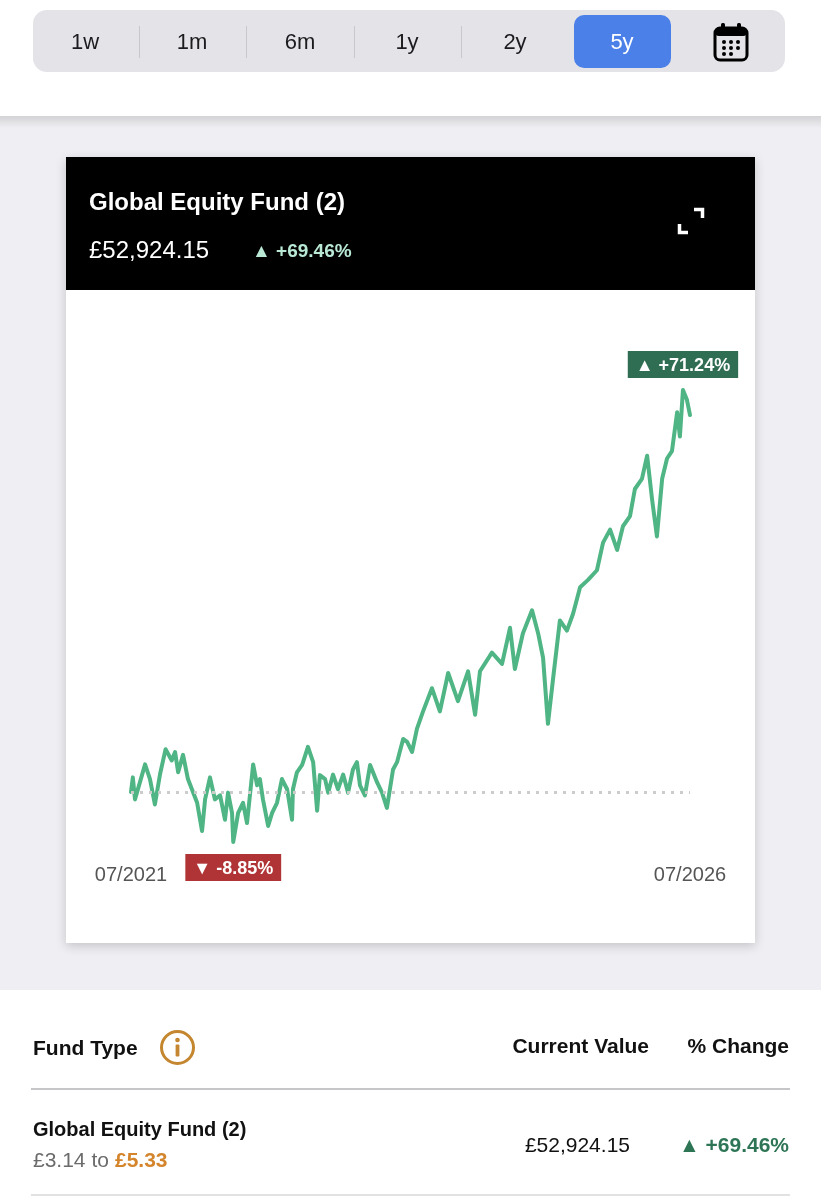 The height and width of the screenshot is (1200, 821). What do you see at coordinates (71, 1160) in the screenshot?
I see `text: £3.14 to` at bounding box center [71, 1160].